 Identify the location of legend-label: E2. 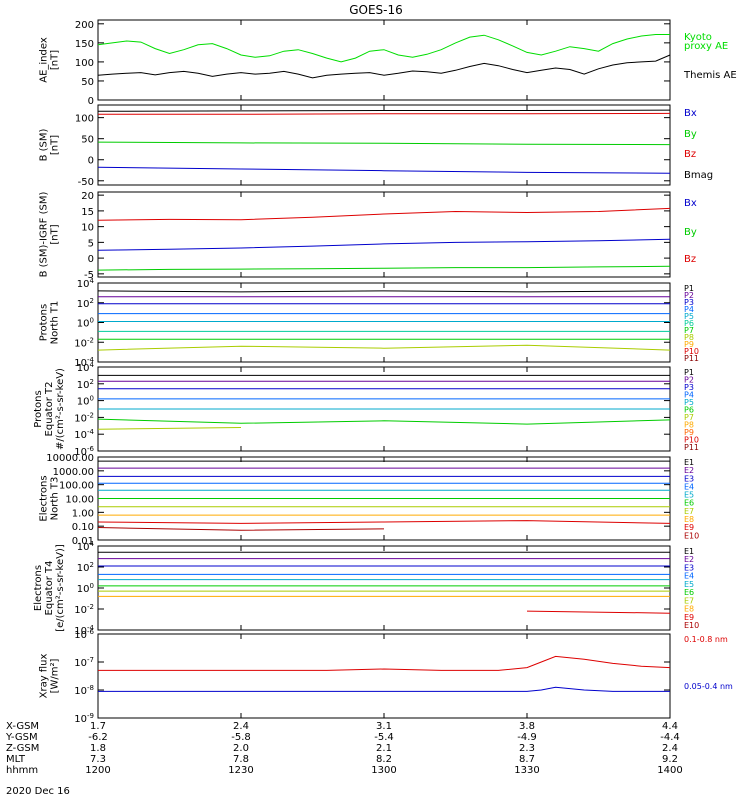
(689, 559).